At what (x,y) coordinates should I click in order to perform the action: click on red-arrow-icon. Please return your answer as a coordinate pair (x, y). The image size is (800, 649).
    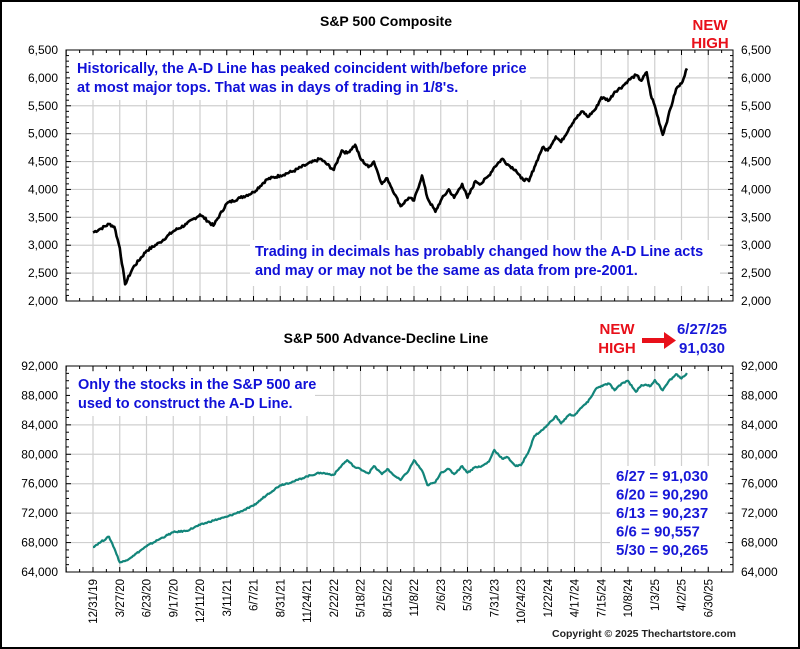
    Looking at the image, I should click on (659, 340).